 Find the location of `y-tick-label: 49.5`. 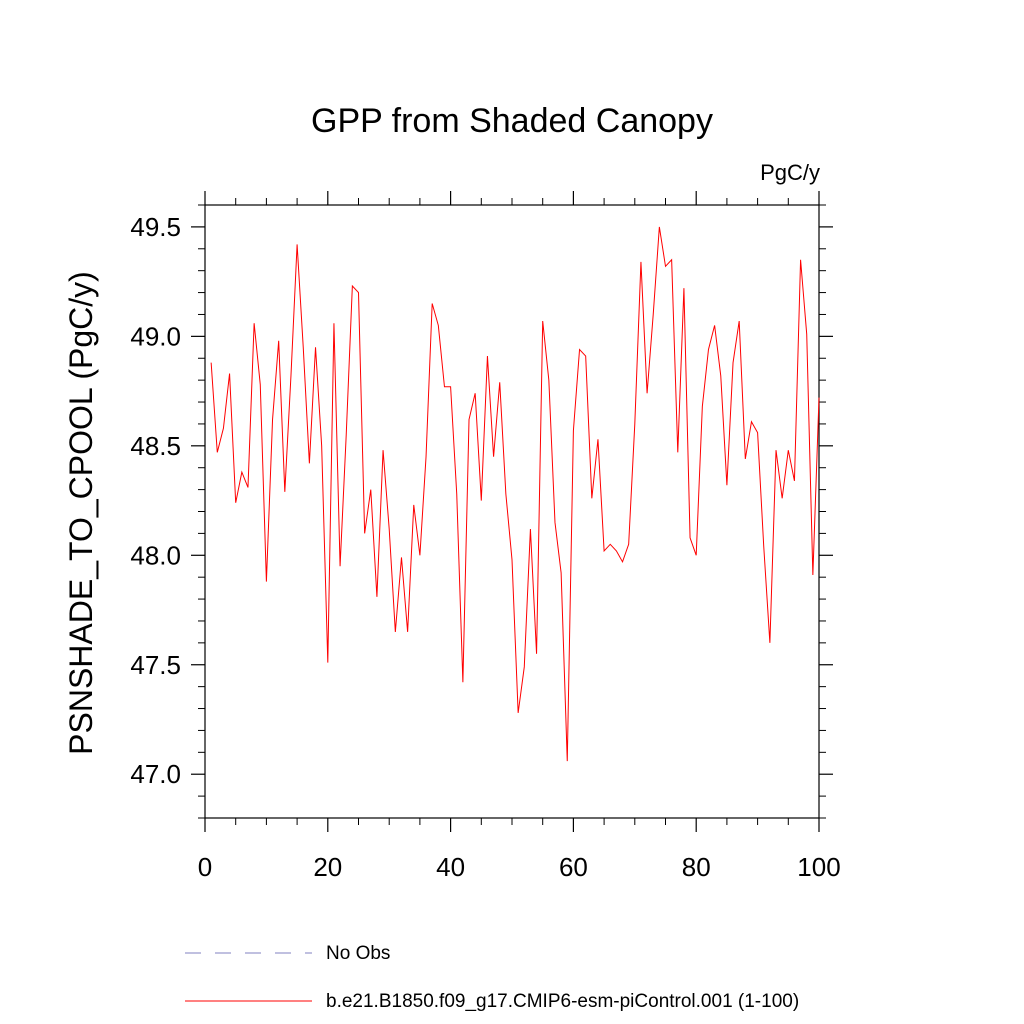

y-tick-label: 49.5 is located at coordinates (155, 227).